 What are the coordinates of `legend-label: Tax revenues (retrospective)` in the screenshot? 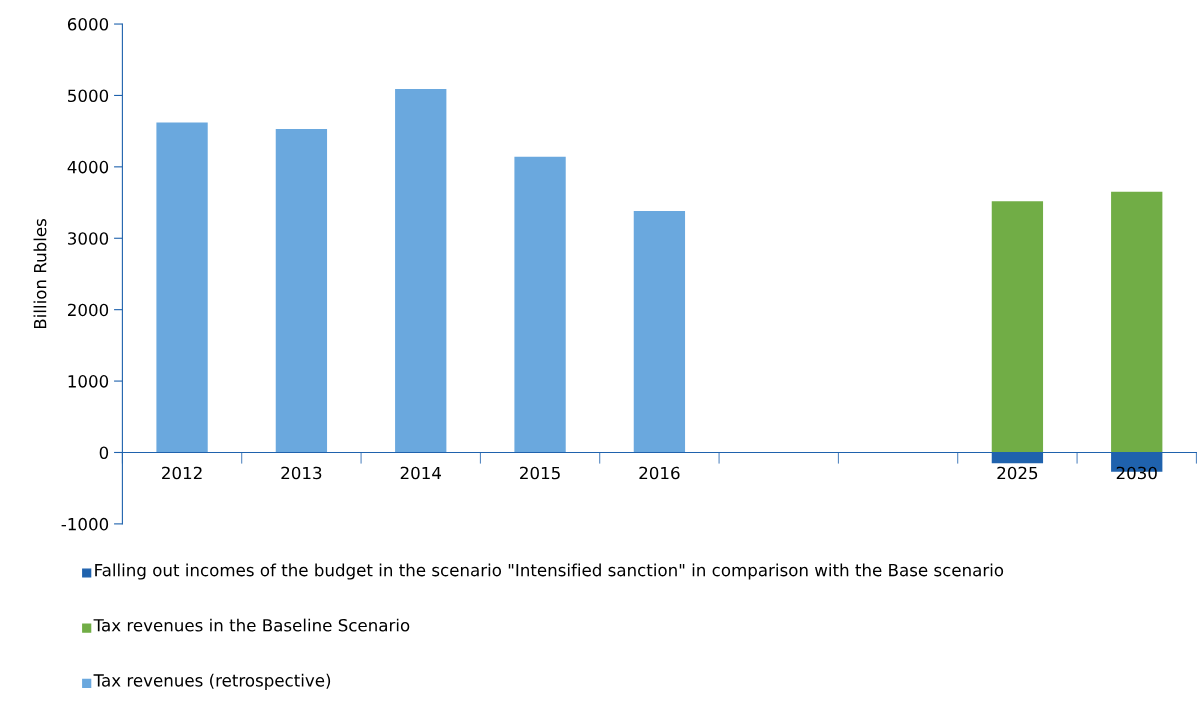 It's located at (212, 681).